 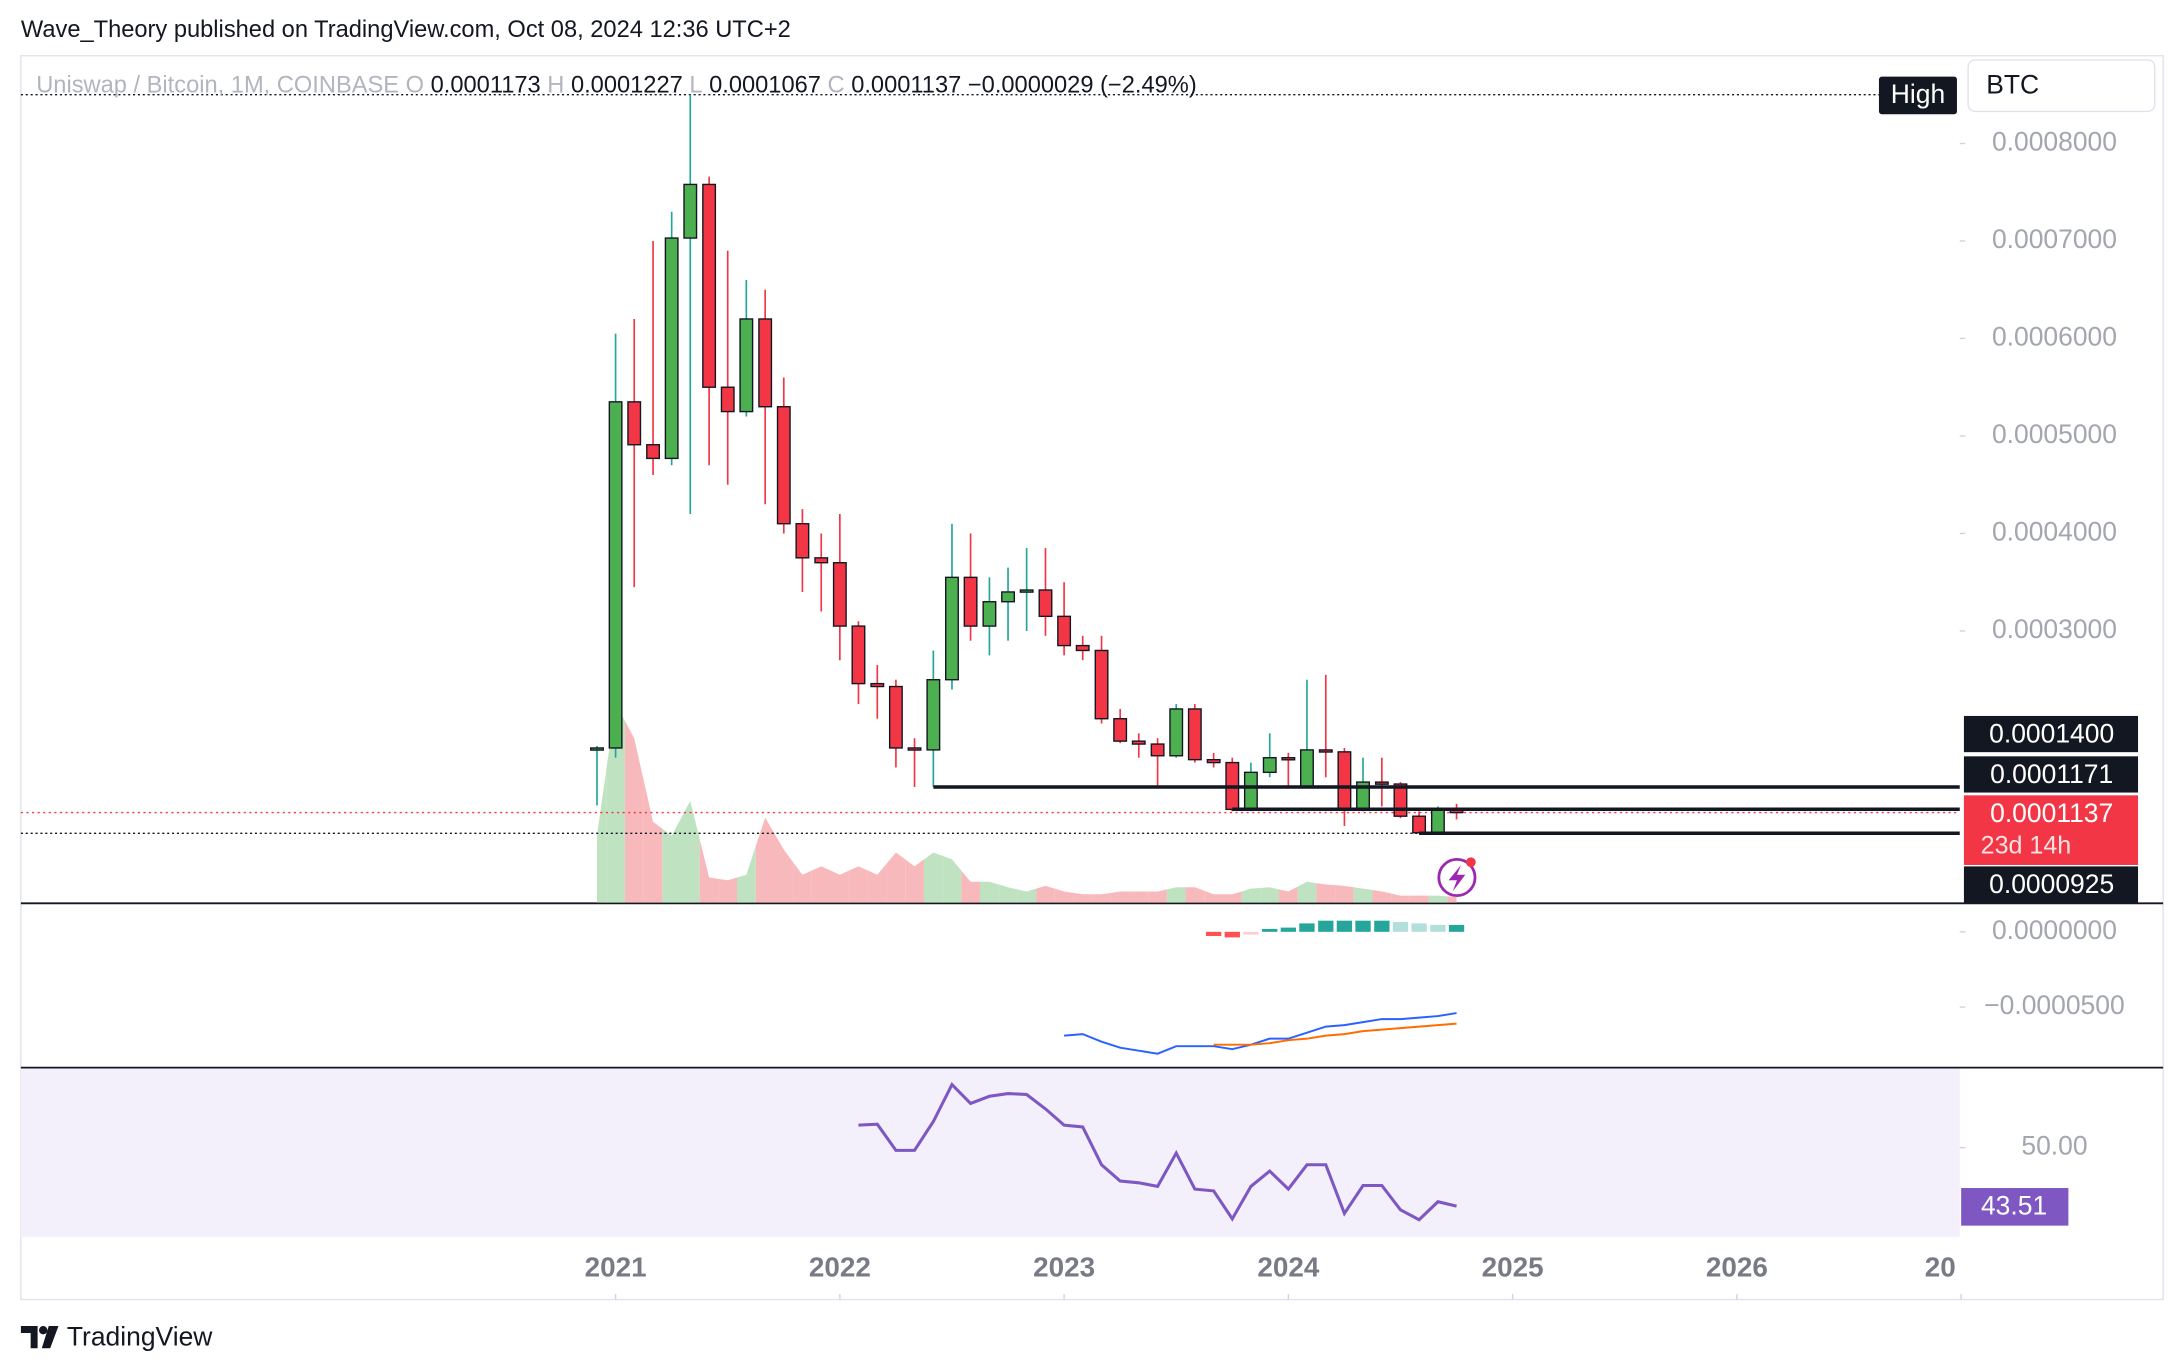 What do you see at coordinates (2051, 774) in the screenshot?
I see `level-label: 0.0001171` at bounding box center [2051, 774].